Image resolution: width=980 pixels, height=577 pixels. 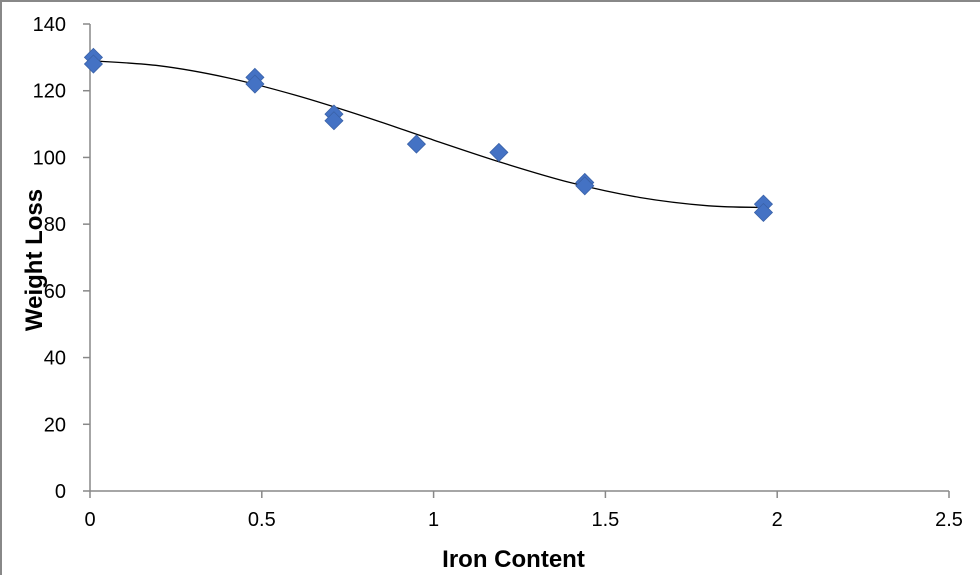 What do you see at coordinates (62, 258) in the screenshot?
I see `y-axis: 0 20 40 60 80 100 120 140` at bounding box center [62, 258].